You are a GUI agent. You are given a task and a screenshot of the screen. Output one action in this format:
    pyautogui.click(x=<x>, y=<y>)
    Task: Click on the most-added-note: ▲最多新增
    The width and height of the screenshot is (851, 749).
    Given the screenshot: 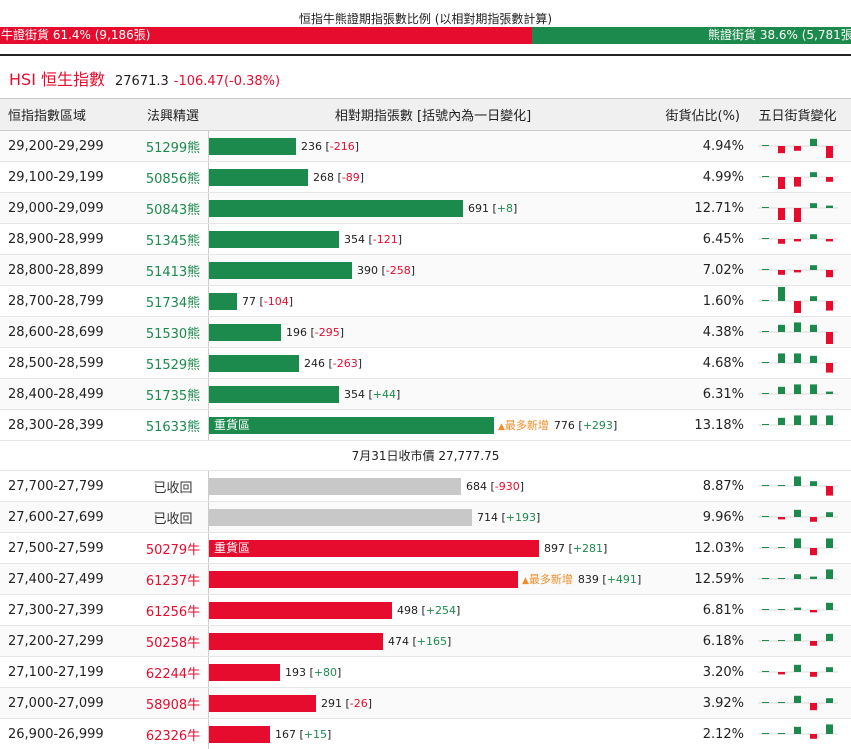 What is the action you would take?
    pyautogui.click(x=547, y=579)
    